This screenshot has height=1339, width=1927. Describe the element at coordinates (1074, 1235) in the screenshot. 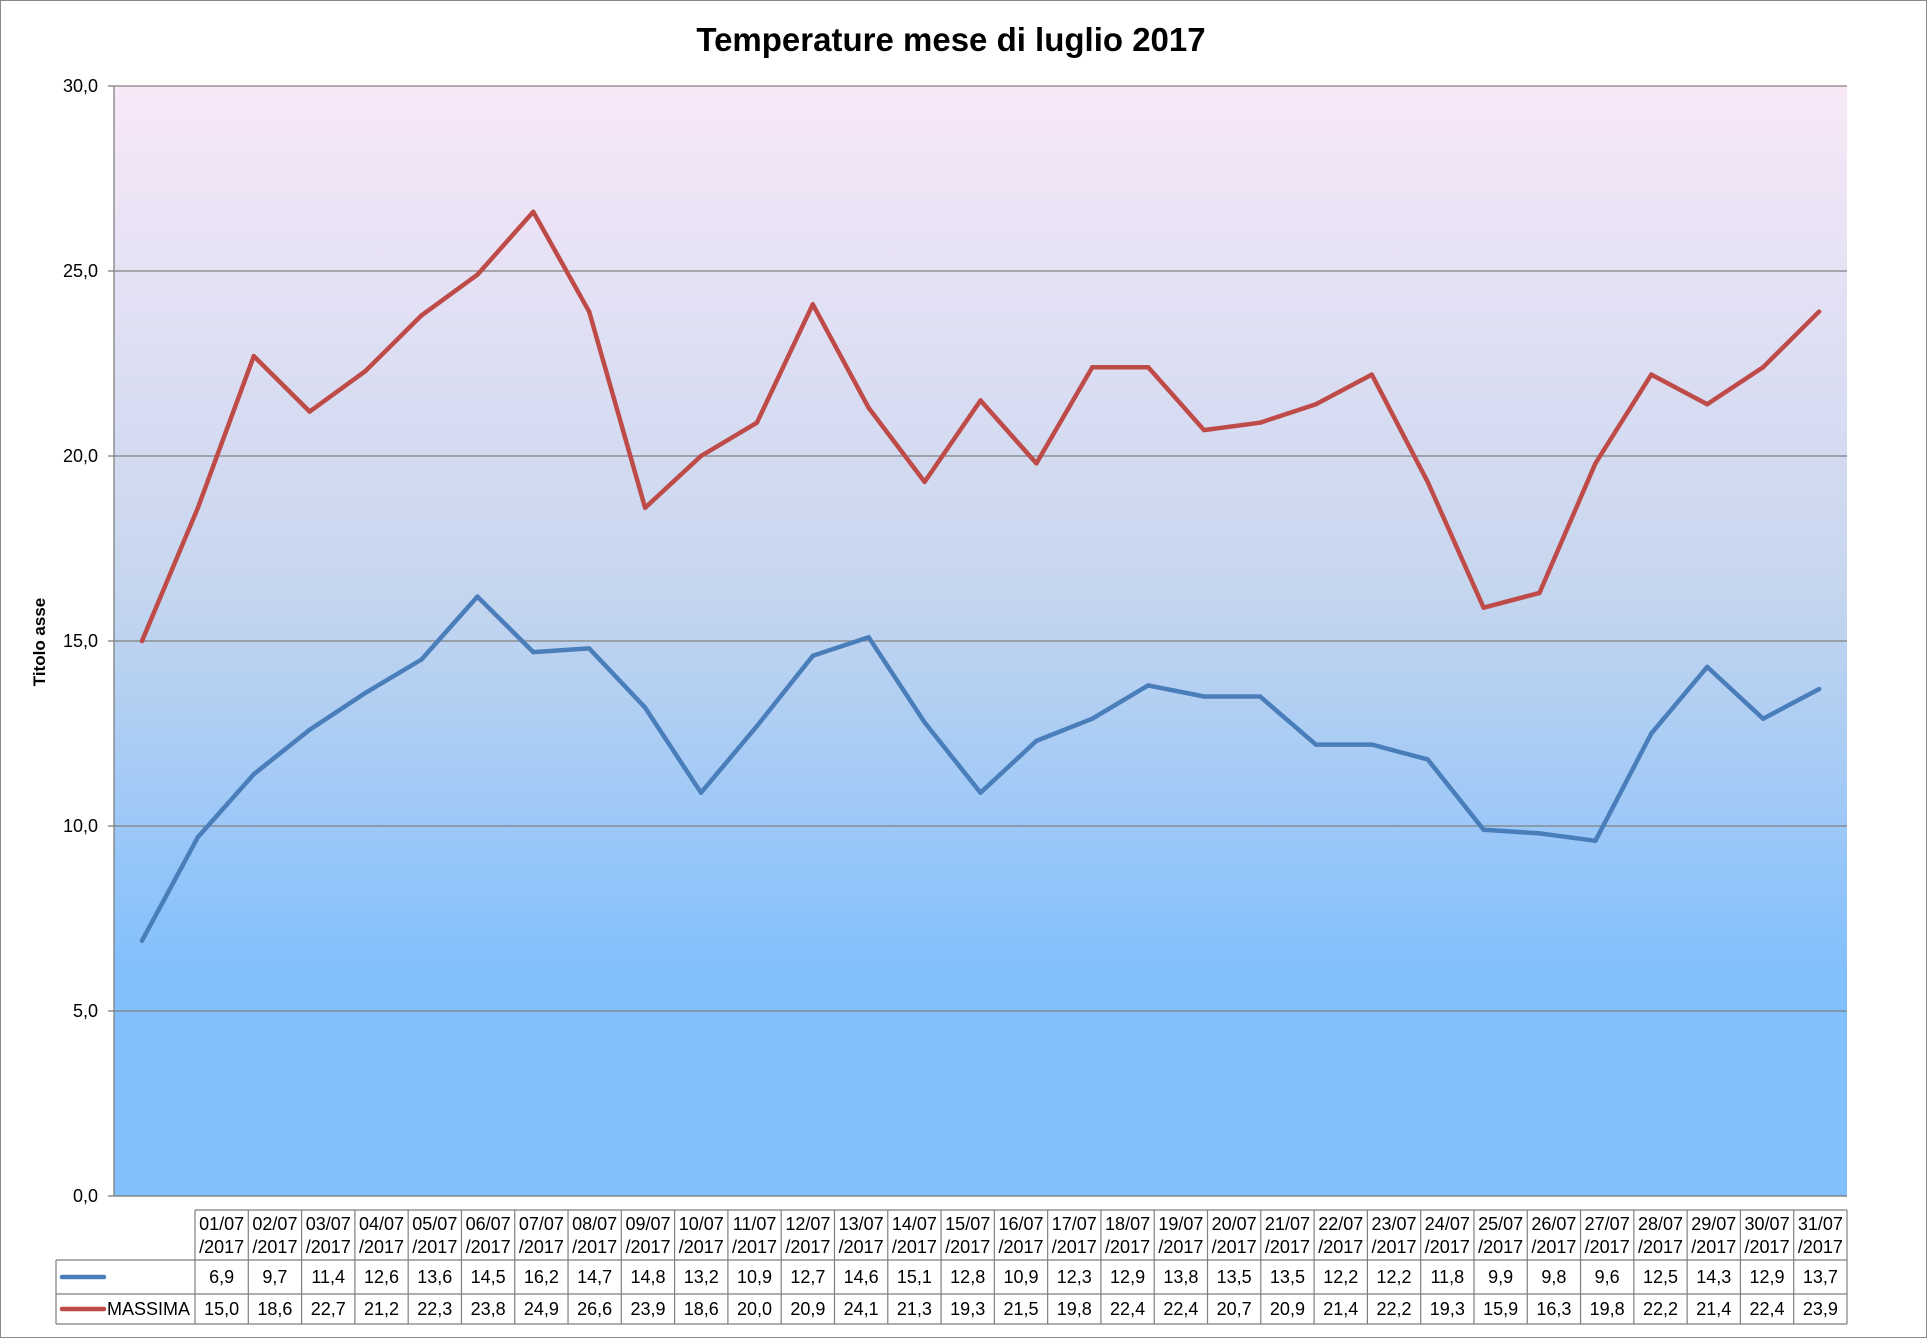

I see `x-category-label: 17/07/2017` at that location.